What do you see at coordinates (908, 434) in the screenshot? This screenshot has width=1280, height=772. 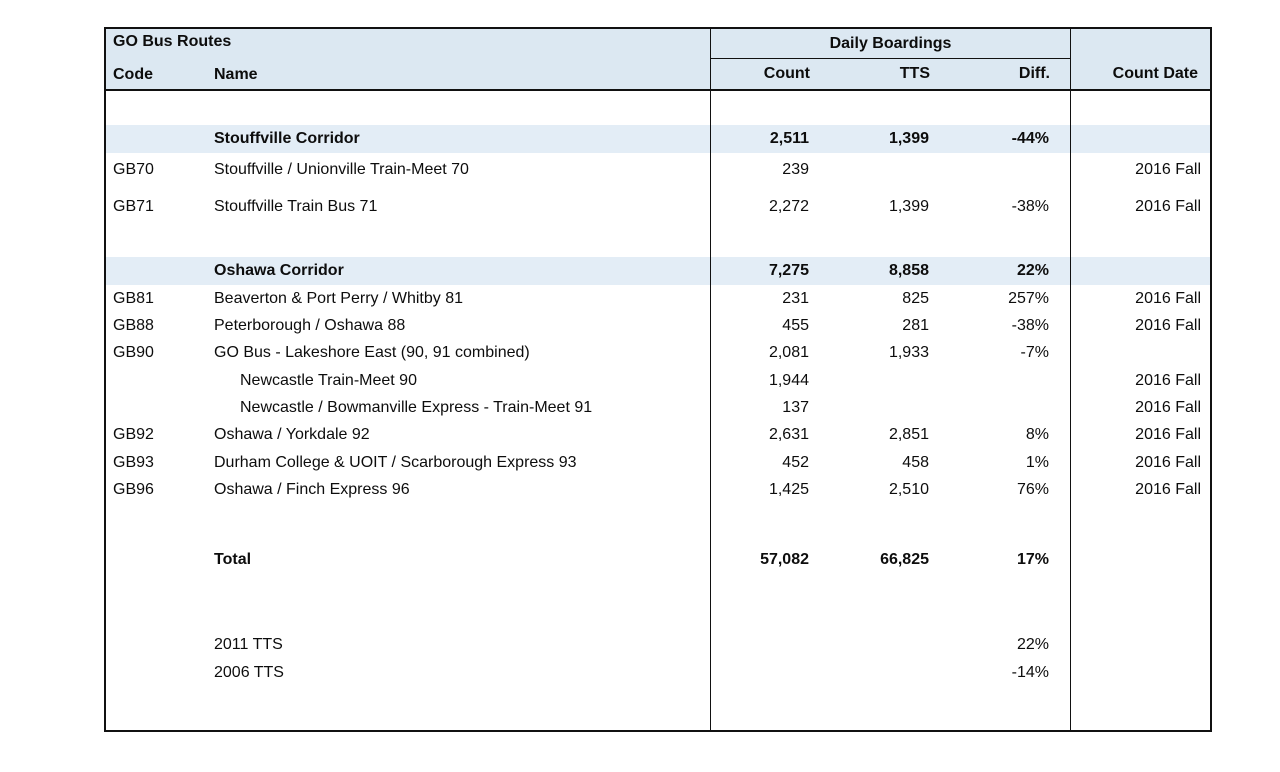 I see `tts-cell: 2,851` at bounding box center [908, 434].